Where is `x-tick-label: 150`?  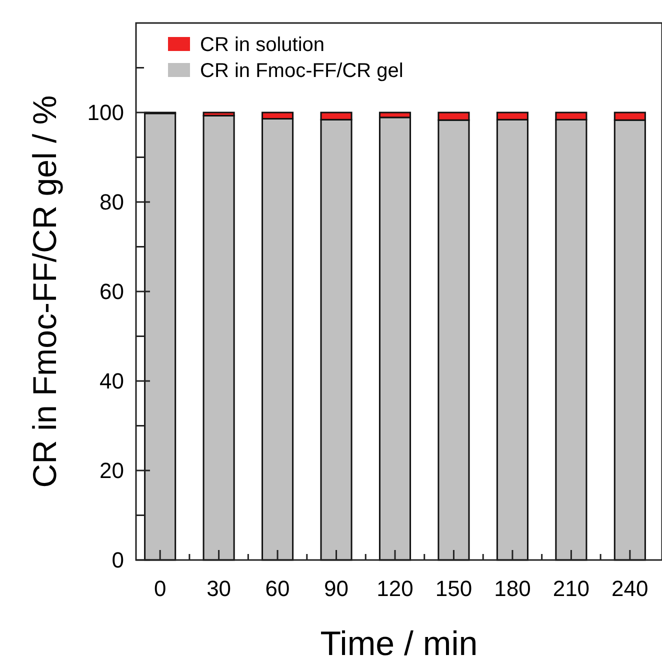 x-tick-label: 150 is located at coordinates (453, 588).